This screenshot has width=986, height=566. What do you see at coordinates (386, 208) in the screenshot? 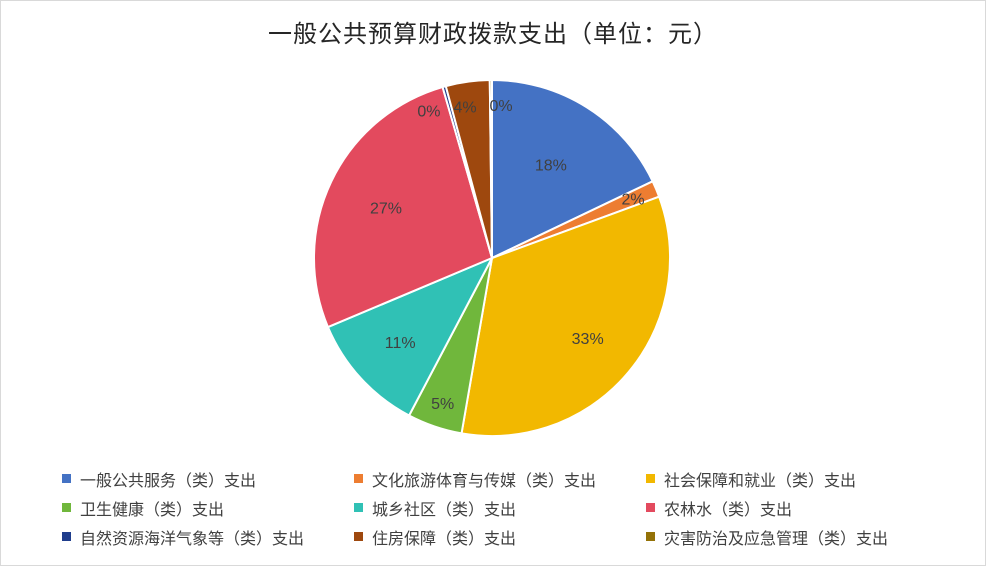
I see `slice-data-label: 27%` at bounding box center [386, 208].